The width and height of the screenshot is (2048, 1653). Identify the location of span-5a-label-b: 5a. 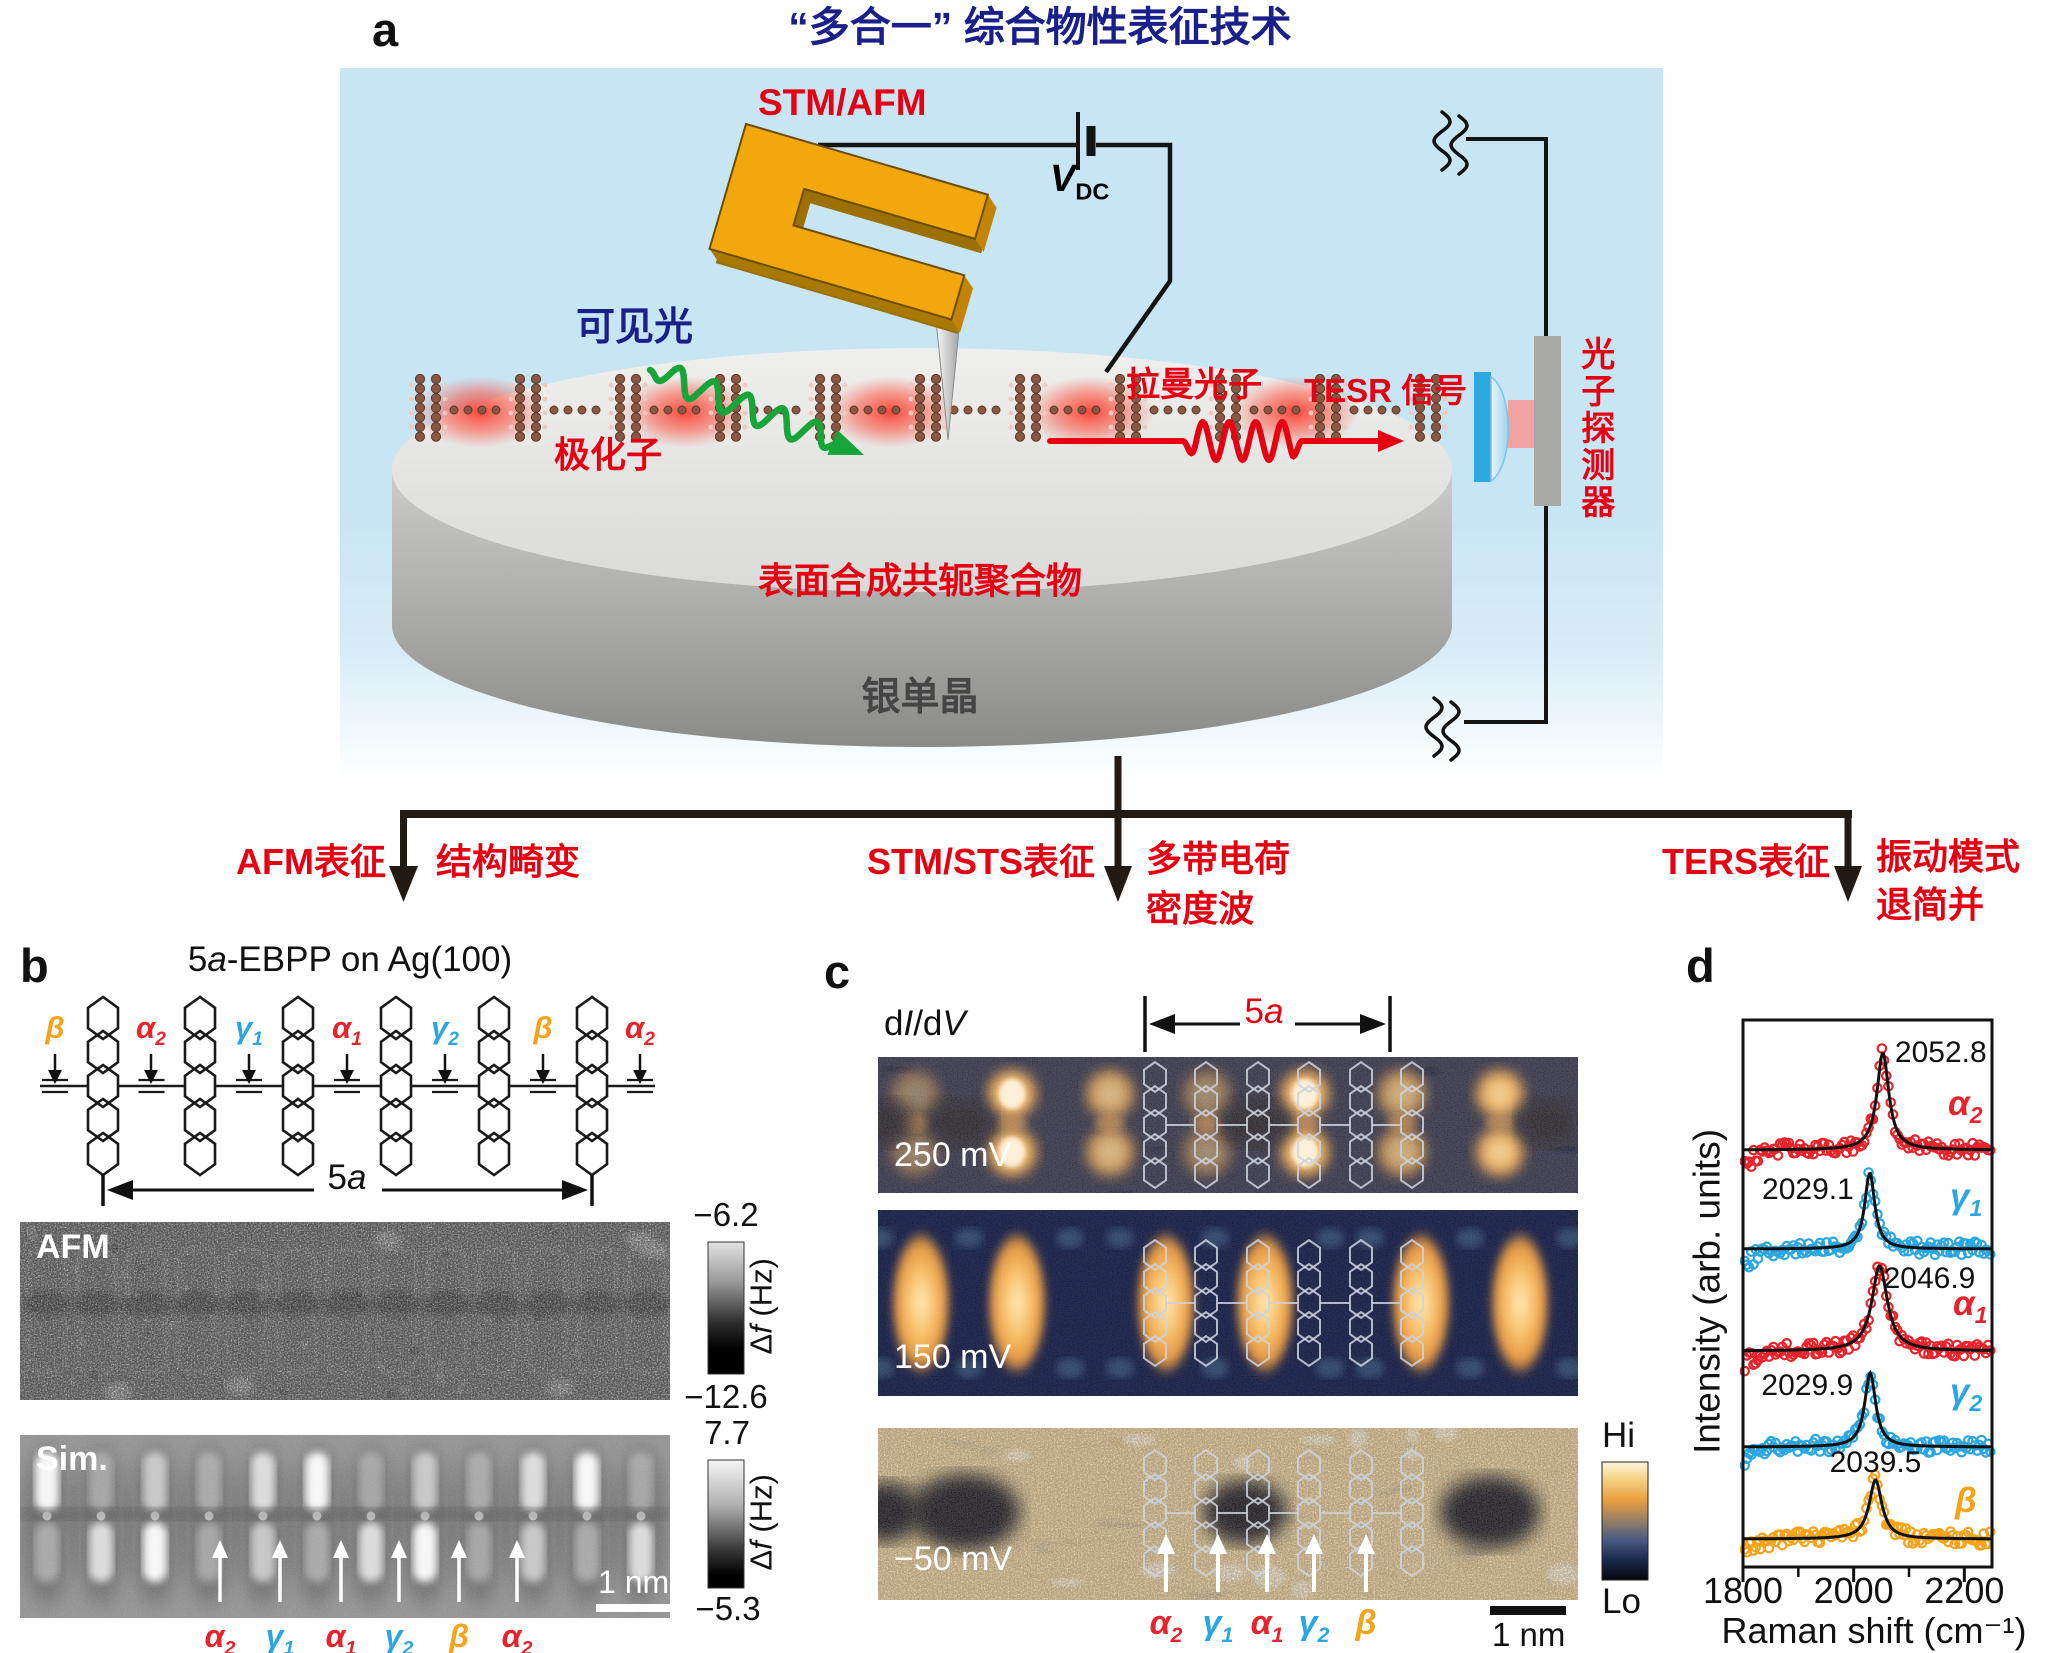
(347, 1177).